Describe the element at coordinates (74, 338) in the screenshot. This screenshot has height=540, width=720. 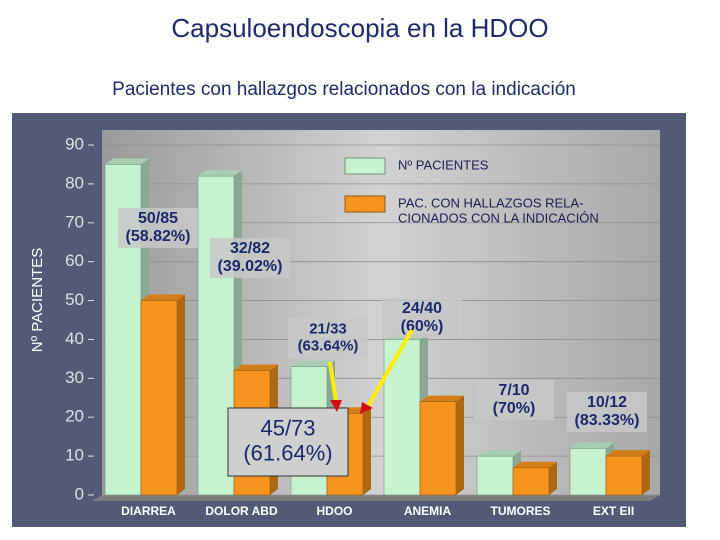
I see `y-tick-label: 40` at that location.